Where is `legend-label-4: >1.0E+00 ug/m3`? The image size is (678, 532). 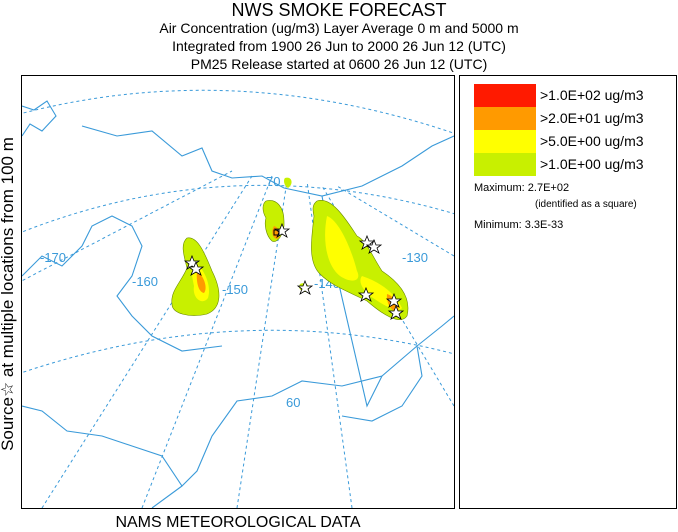 legend-label-4: >1.0E+00 ug/m3 is located at coordinates (592, 164).